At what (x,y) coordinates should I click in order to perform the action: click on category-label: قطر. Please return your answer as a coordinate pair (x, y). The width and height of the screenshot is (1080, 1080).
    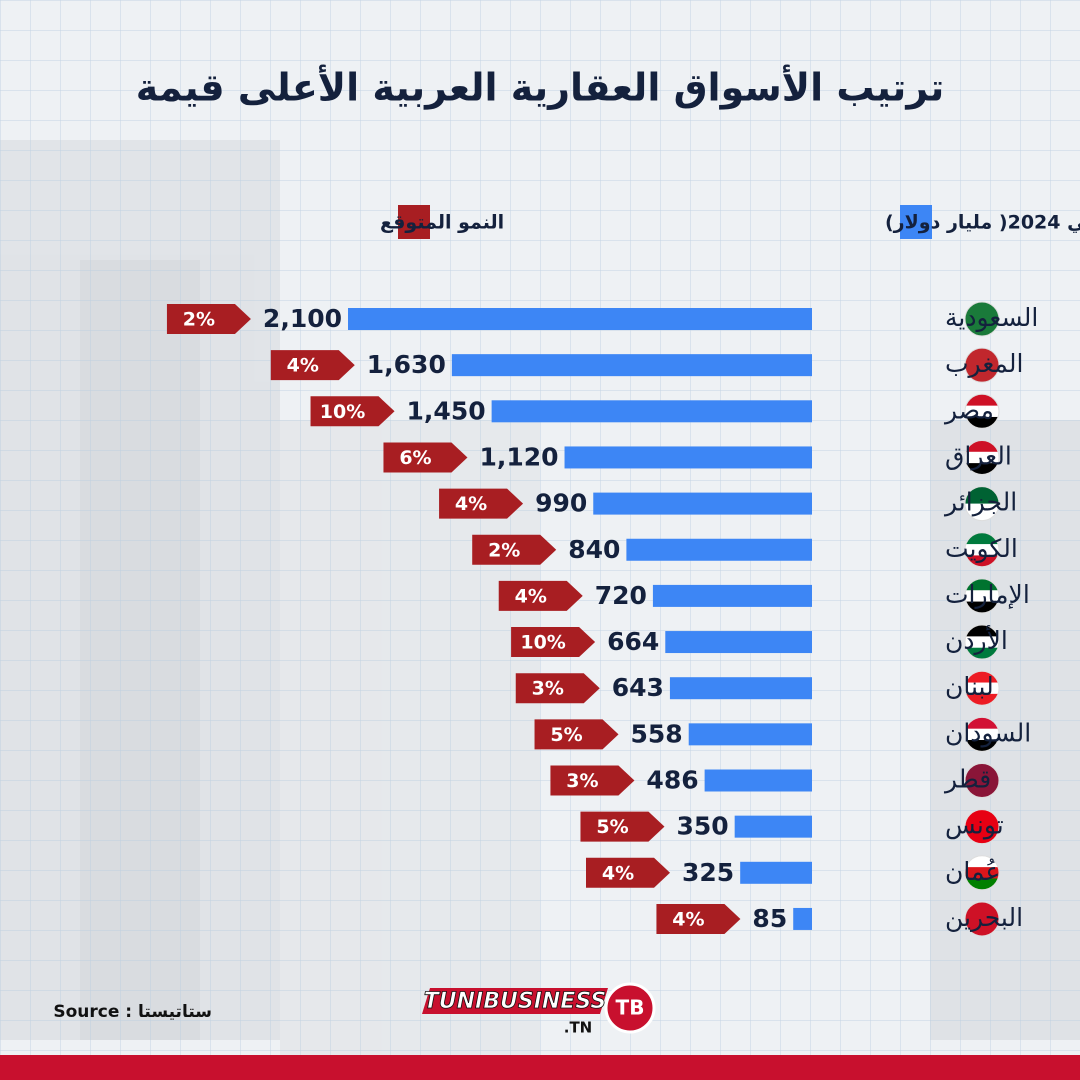
    Looking at the image, I should click on (967, 779).